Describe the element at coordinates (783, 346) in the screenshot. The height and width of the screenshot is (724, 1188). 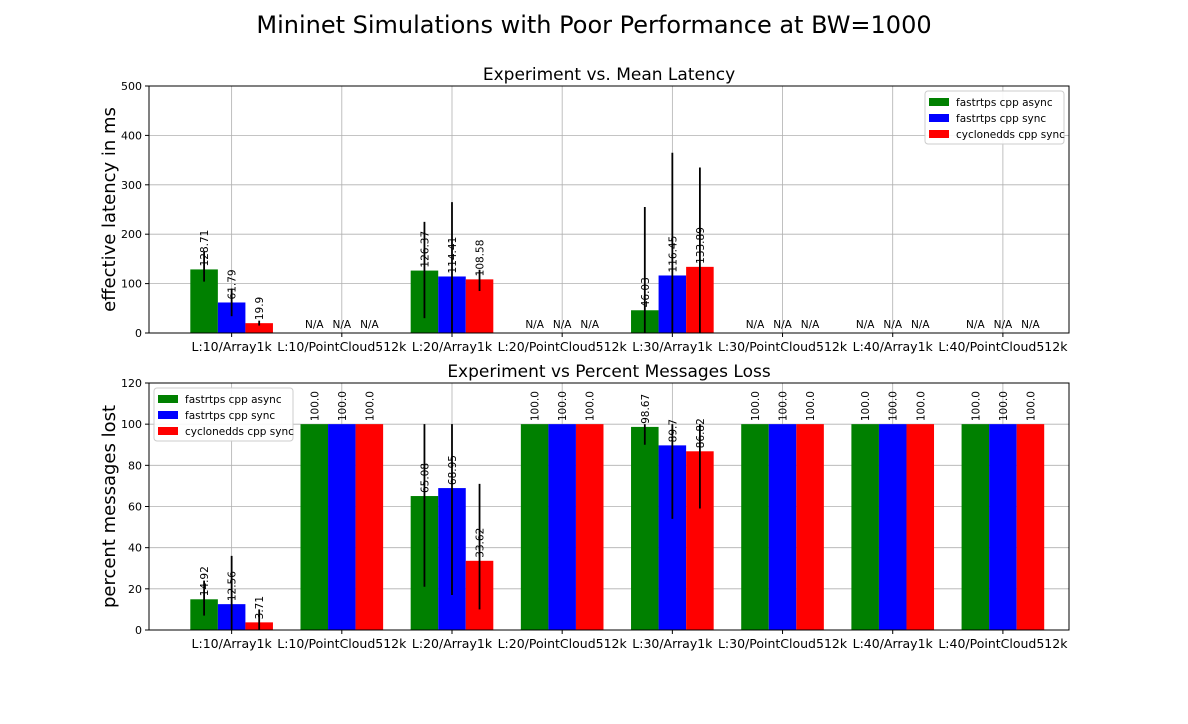
I see `chart-0-xtick-label: L:30/PointCloud512k` at that location.